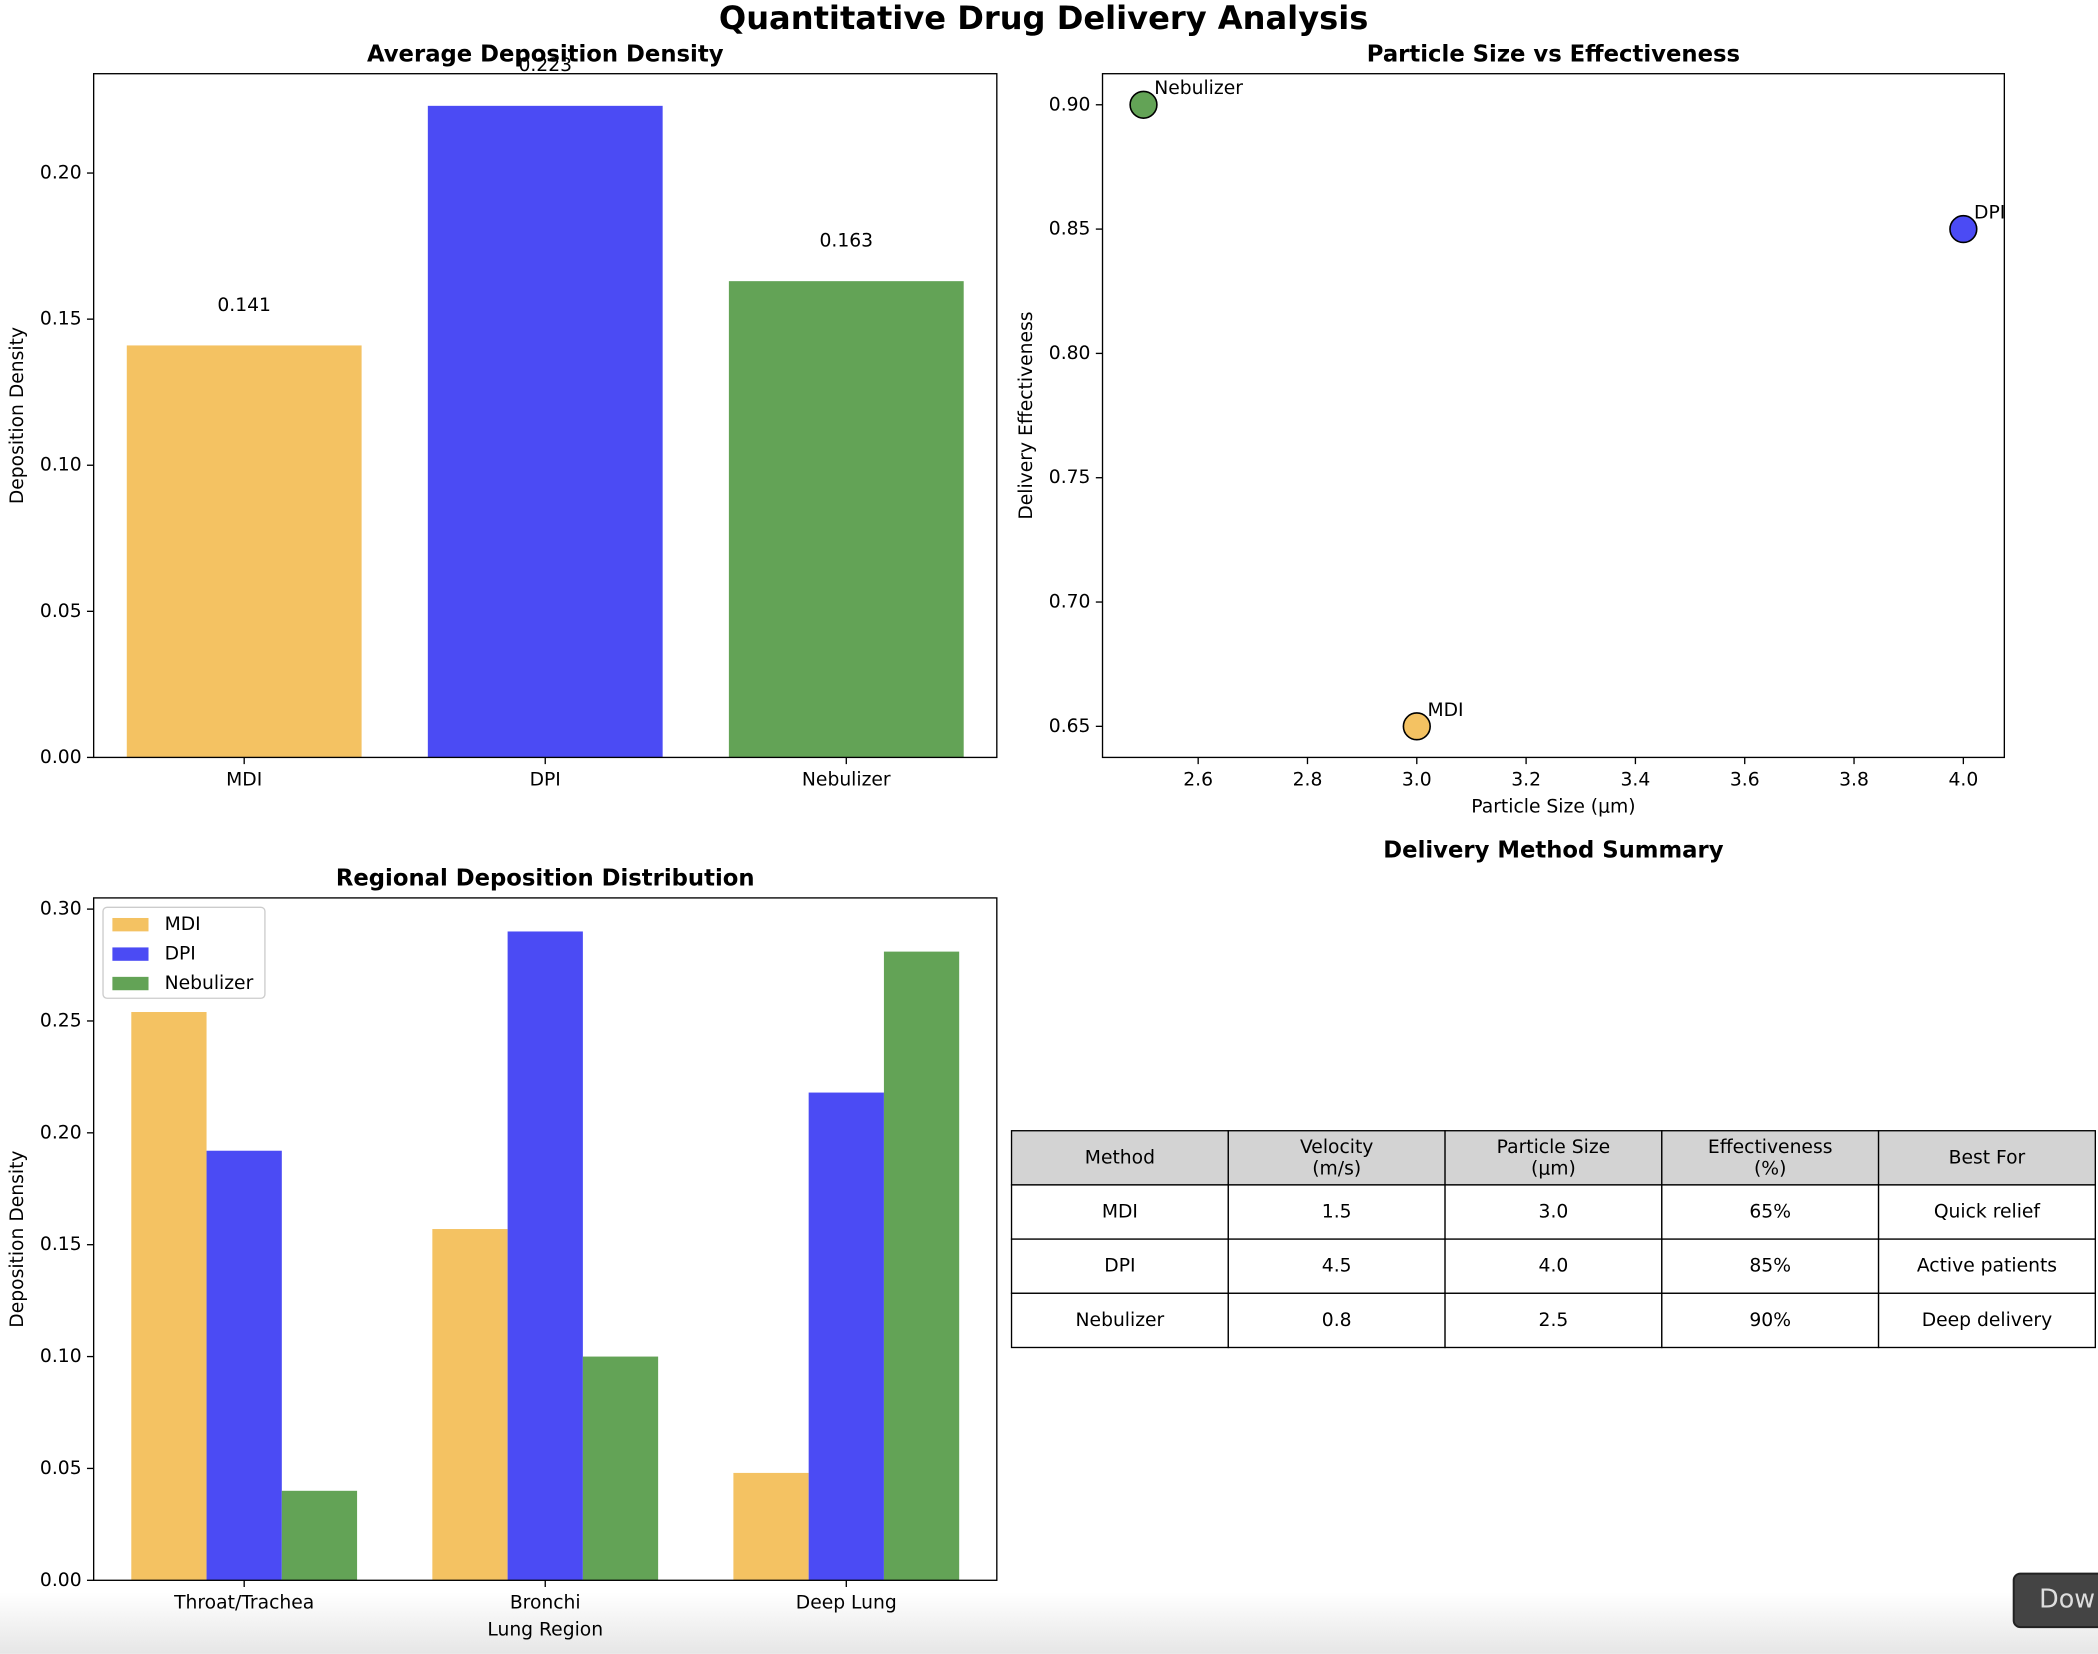 The width and height of the screenshot is (2098, 1654). Describe the element at coordinates (1070, 229) in the screenshot. I see `y-tick-label: 0.85` at that location.